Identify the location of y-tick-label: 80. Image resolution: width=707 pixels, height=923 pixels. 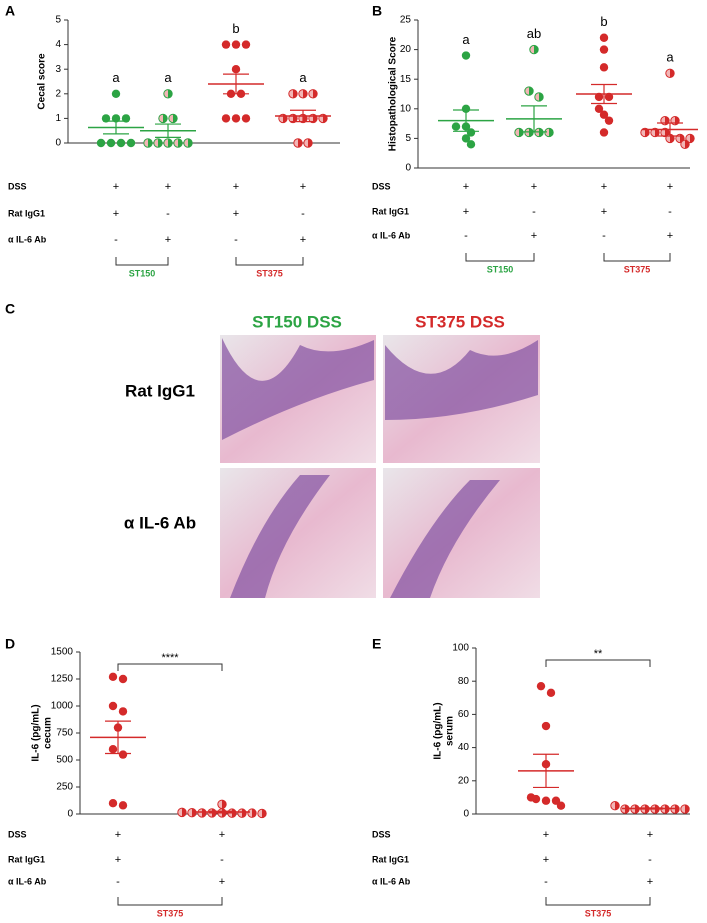
(464, 681).